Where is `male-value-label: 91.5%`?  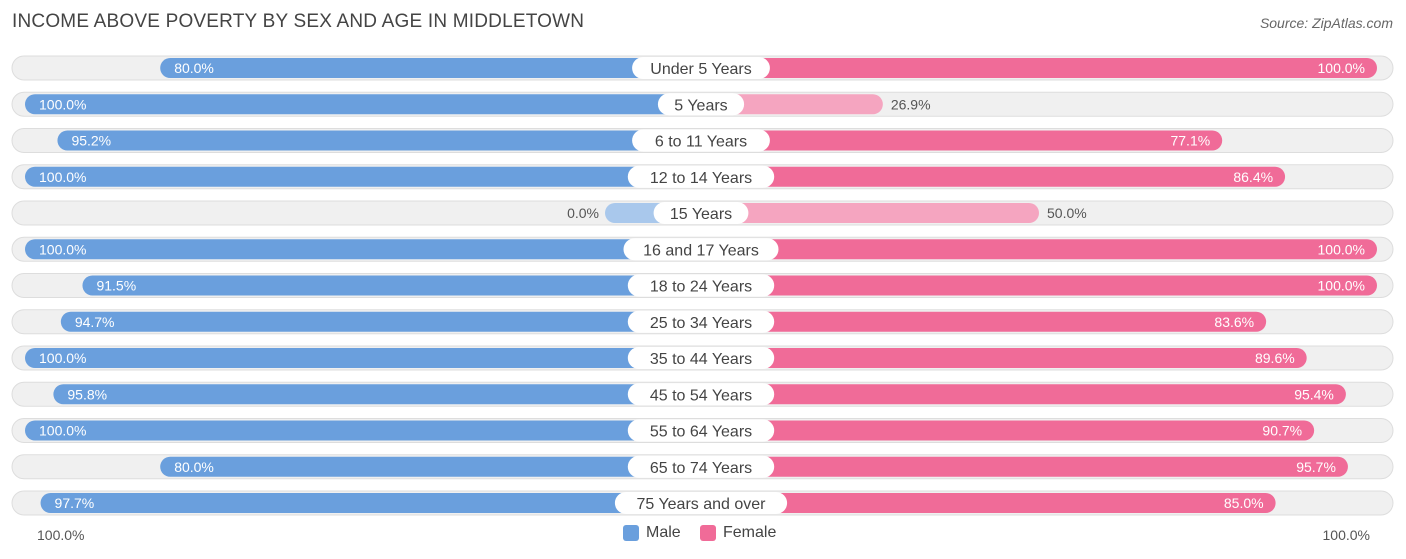 male-value-label: 91.5% is located at coordinates (116, 286).